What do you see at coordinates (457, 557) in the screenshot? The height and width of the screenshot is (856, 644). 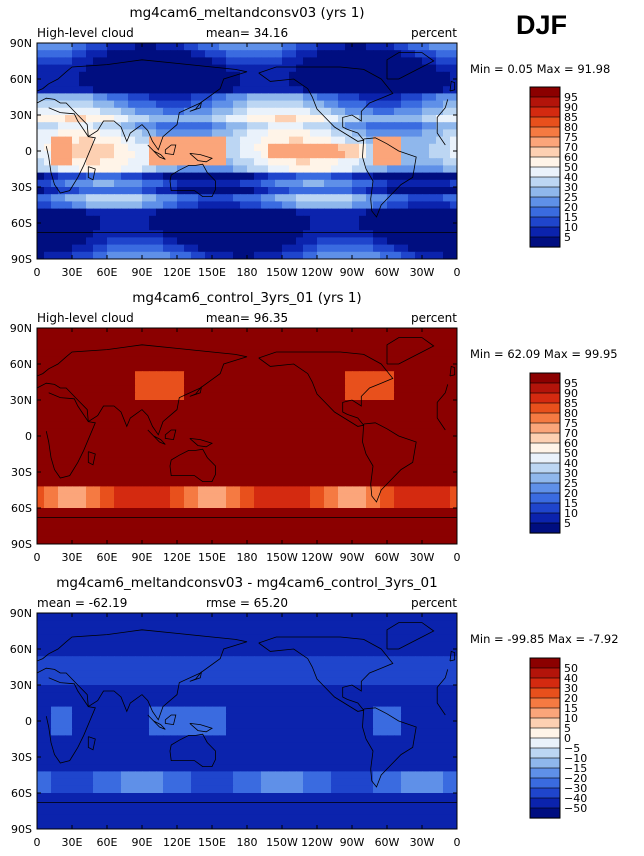 I see `x-tick-label: 0` at bounding box center [457, 557].